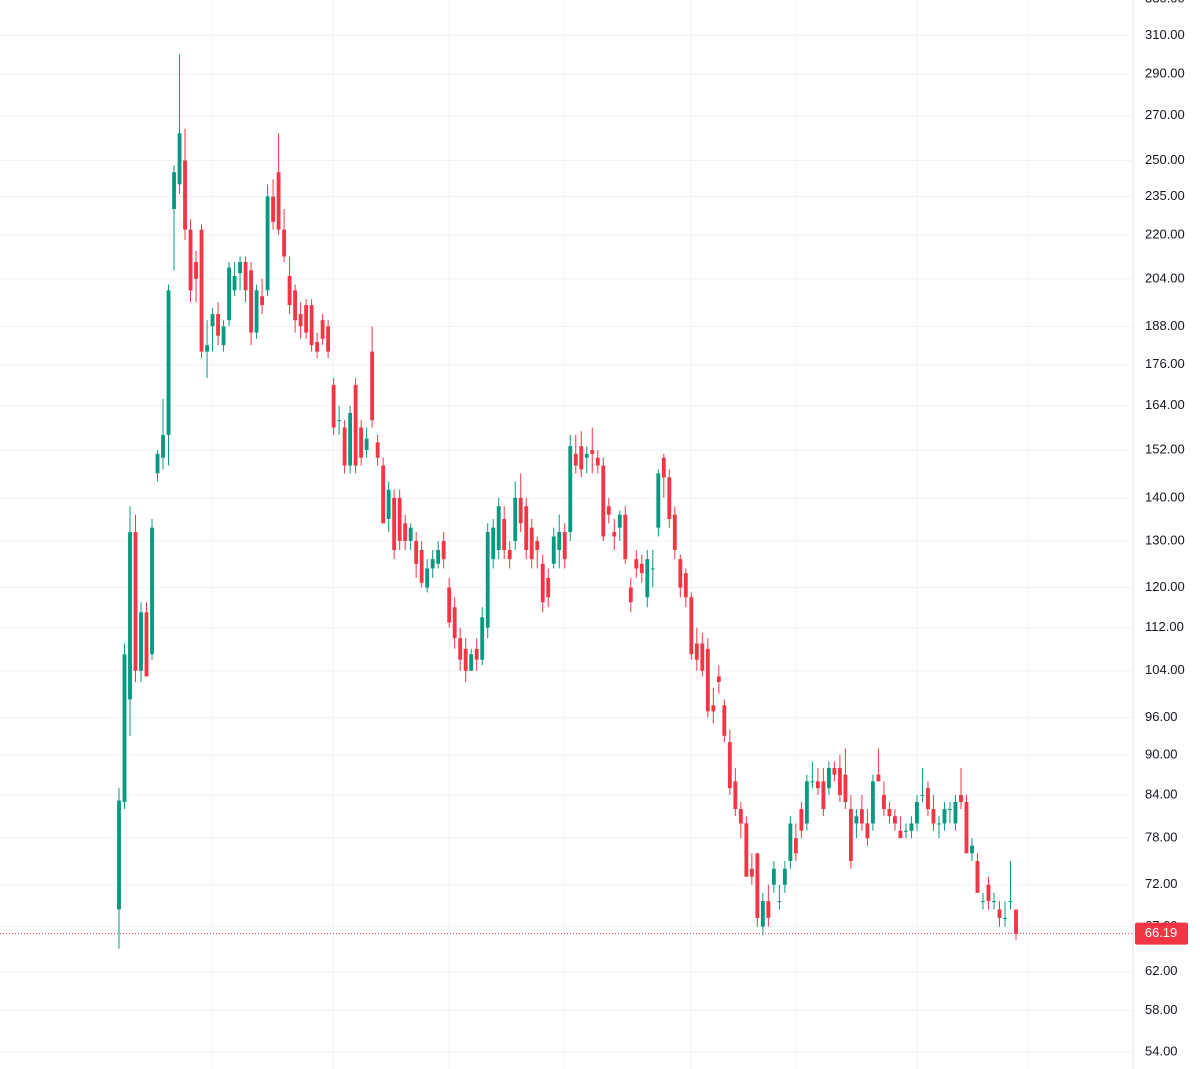 The image size is (1200, 1069). Describe the element at coordinates (1161, 716) in the screenshot. I see `y-tick-label: 96.00` at that location.